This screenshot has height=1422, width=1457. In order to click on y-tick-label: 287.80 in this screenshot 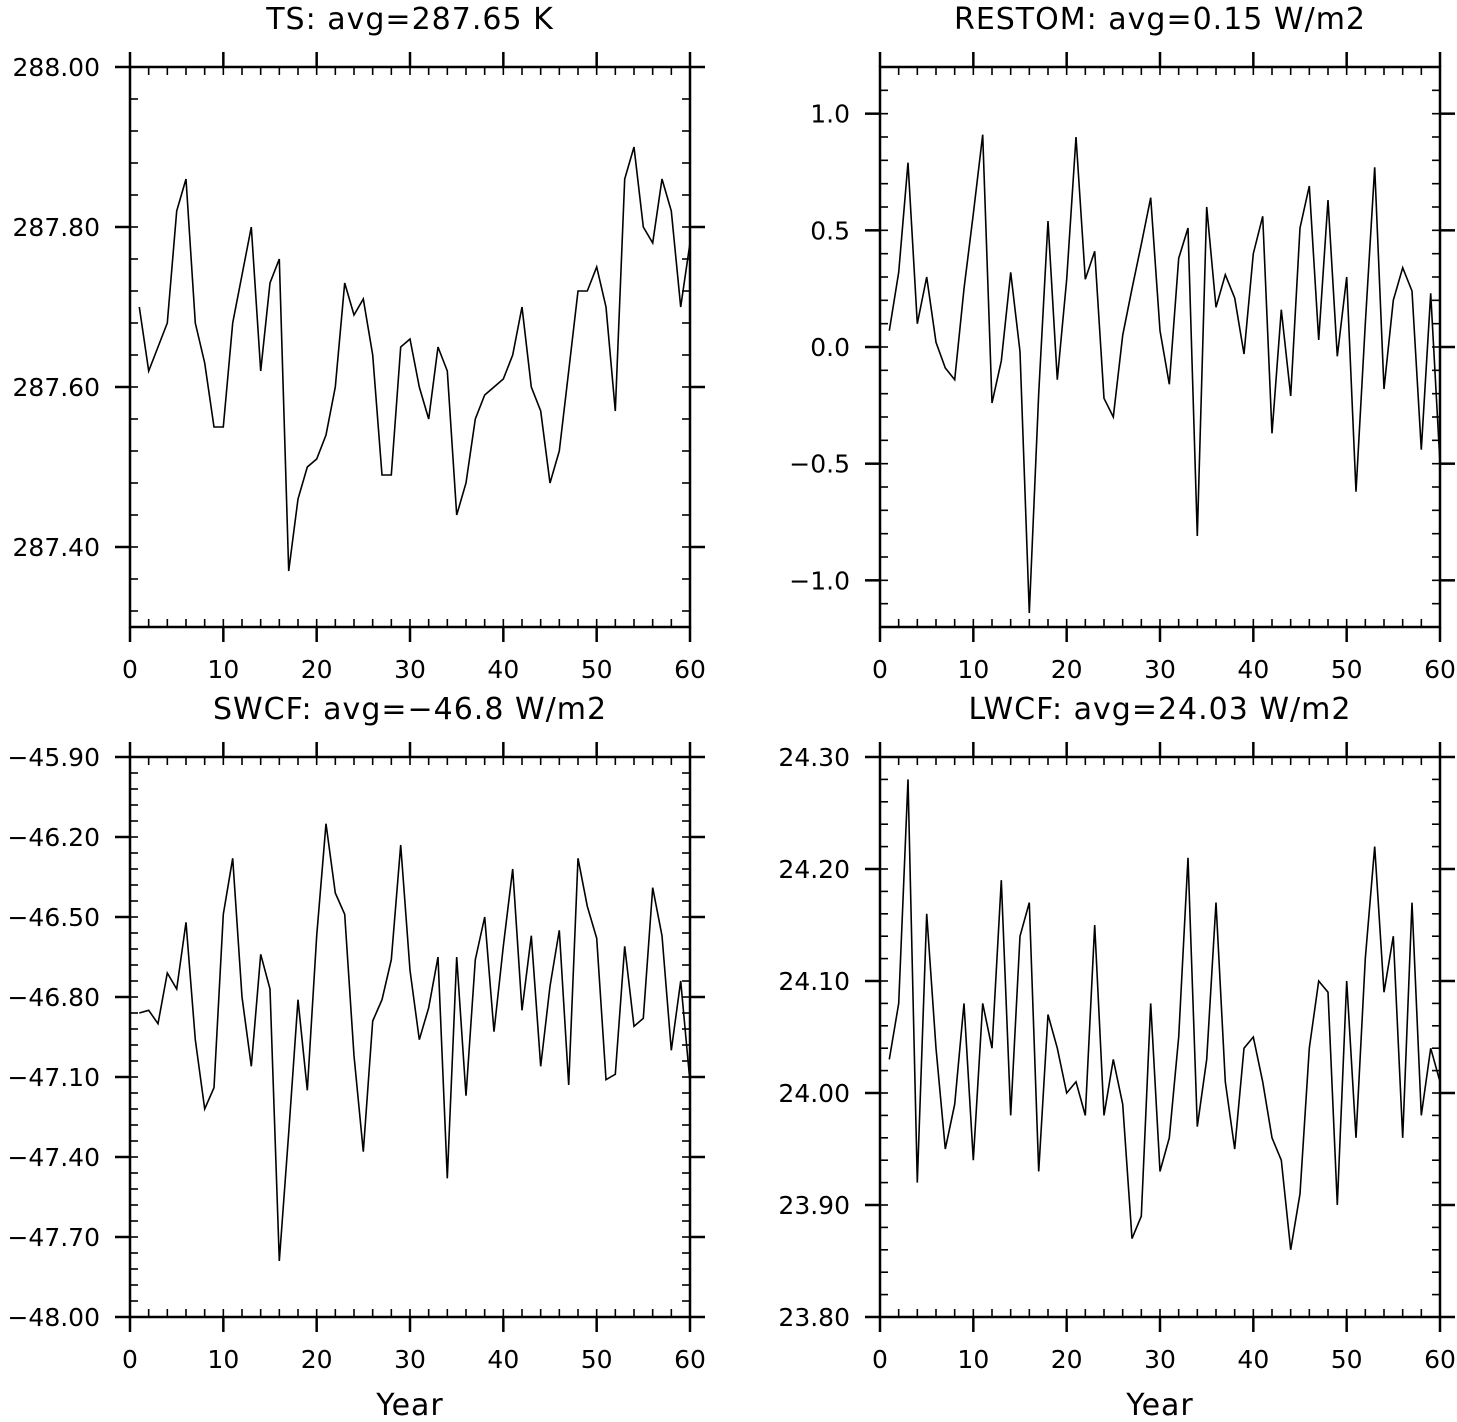, I will do `click(56, 227)`.